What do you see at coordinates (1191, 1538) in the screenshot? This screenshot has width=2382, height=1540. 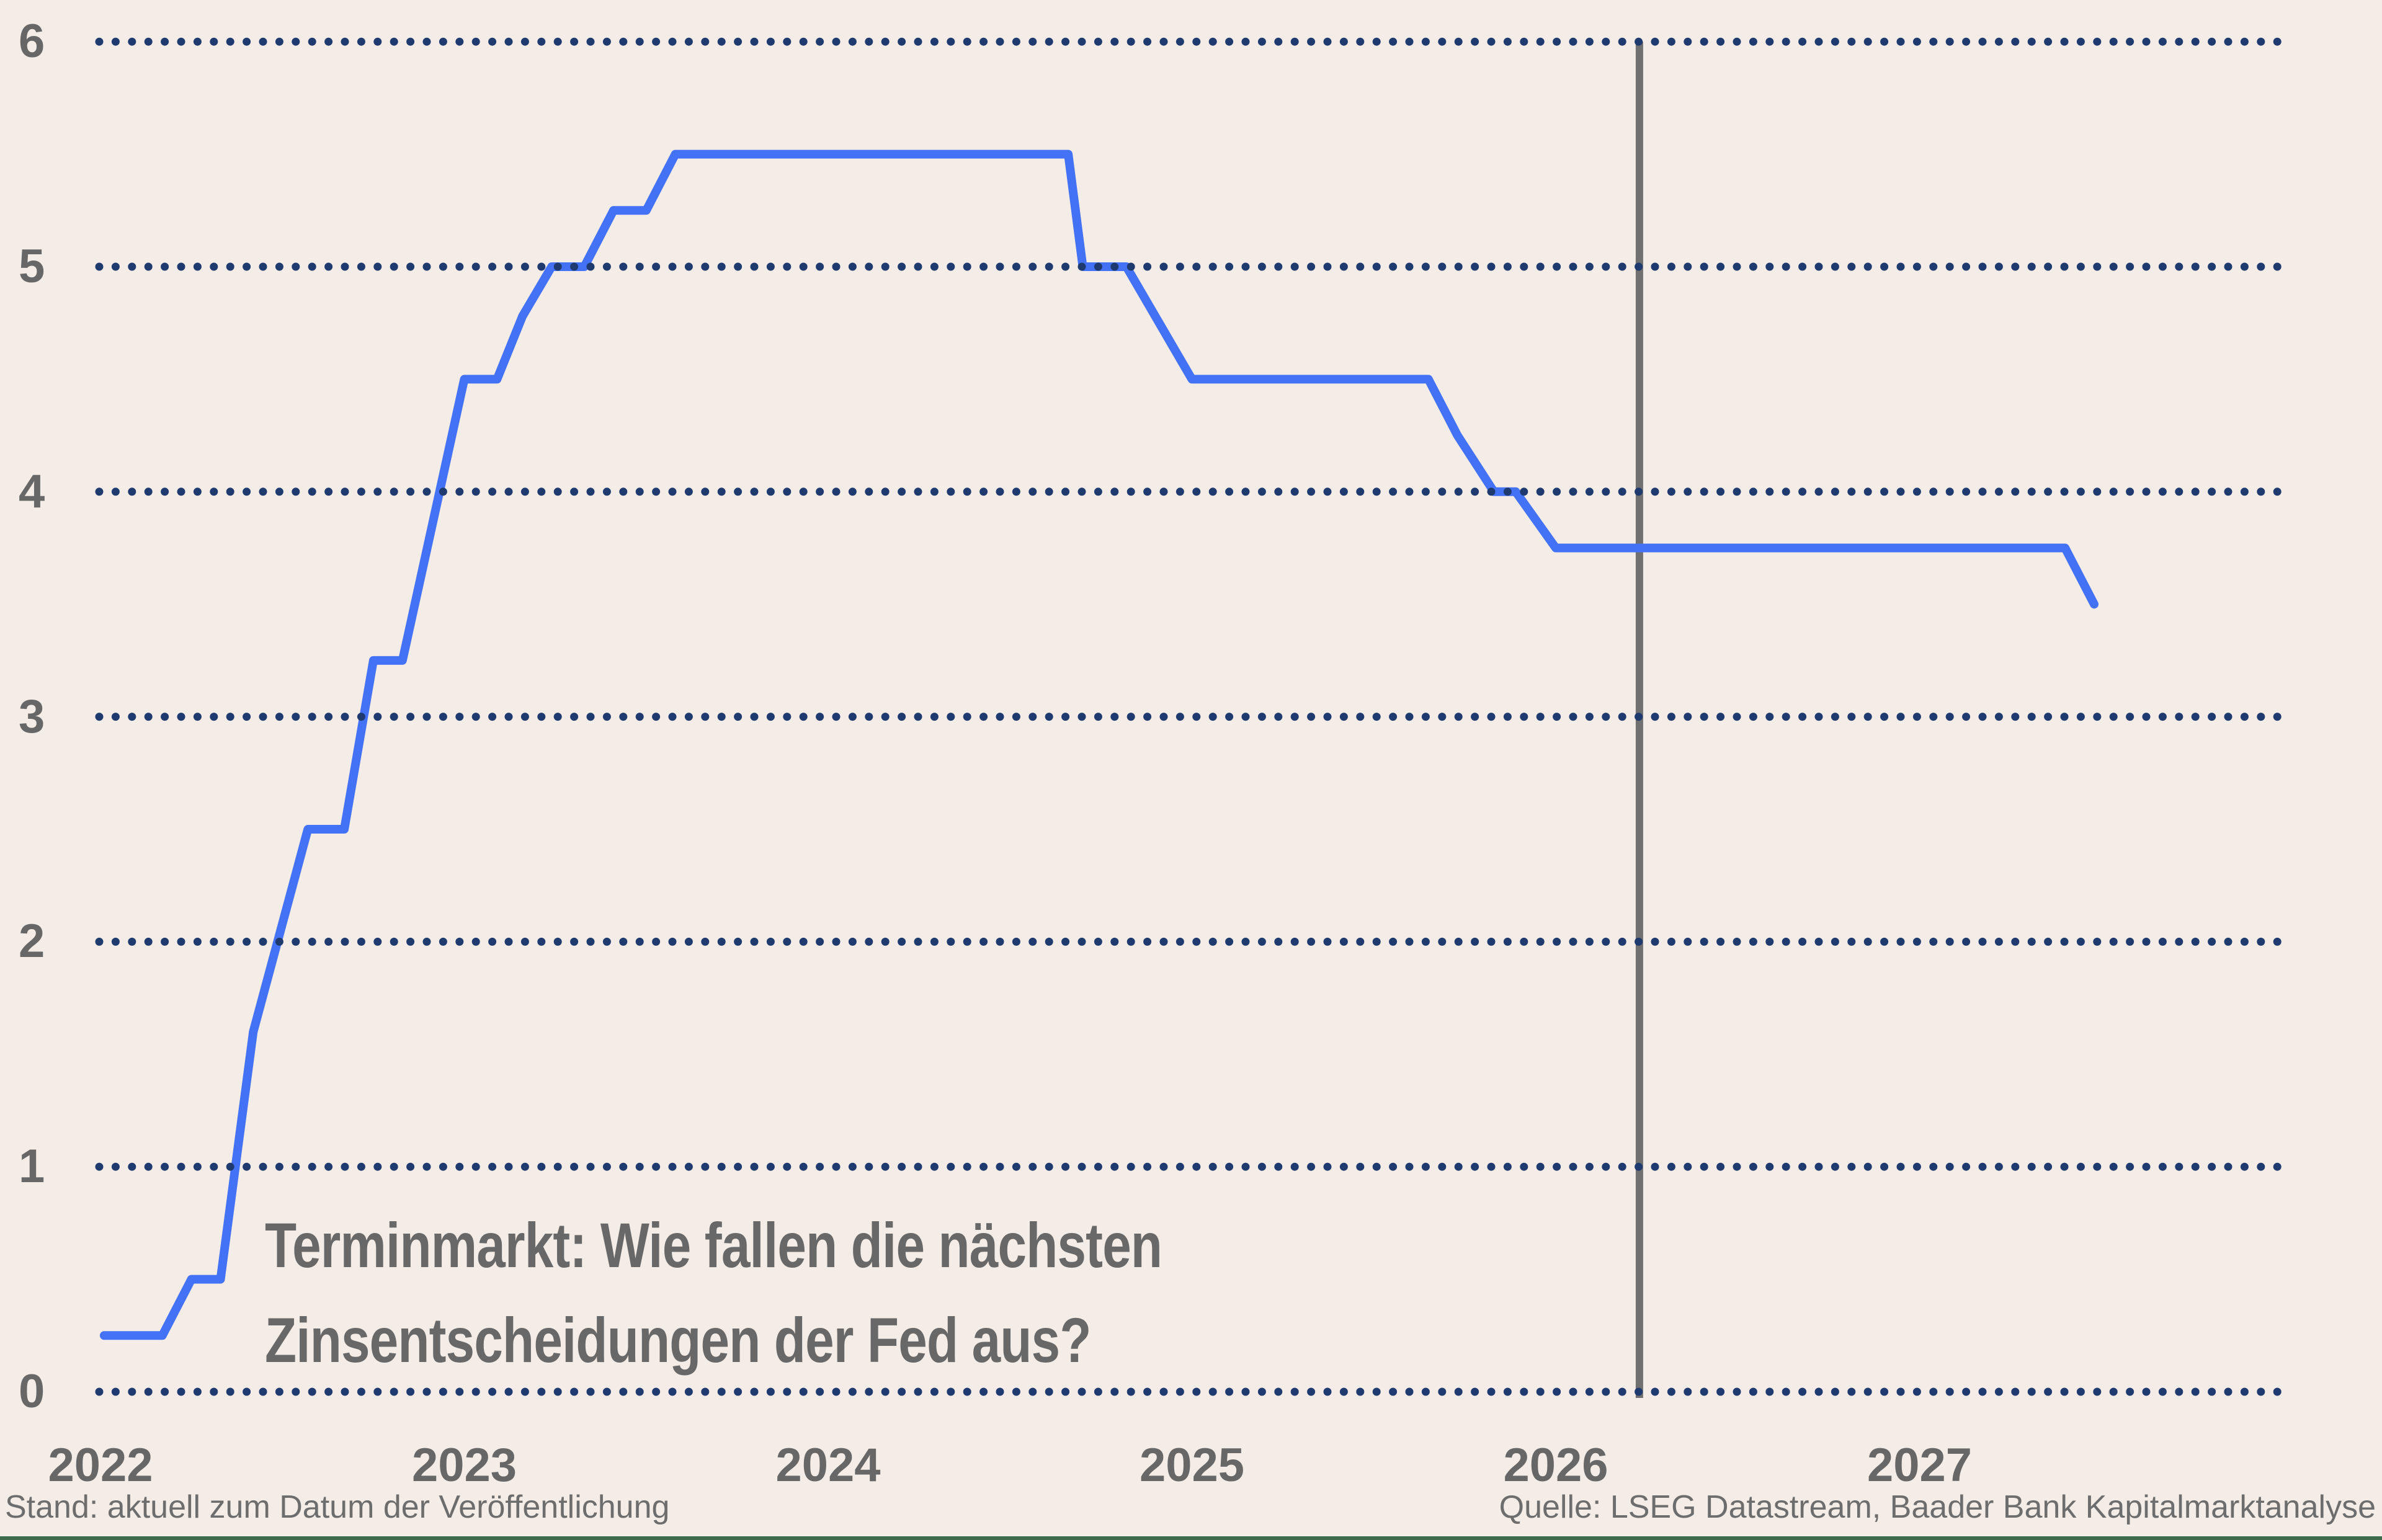 I see `bottom-accent-bar` at bounding box center [1191, 1538].